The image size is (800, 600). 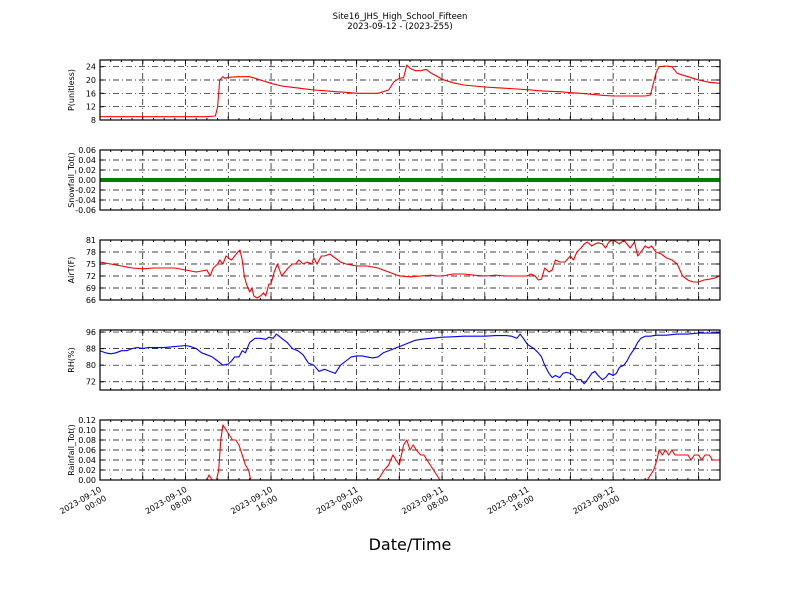 What do you see at coordinates (399, 27) in the screenshot?
I see `chart-subtitle: 2023-09-12 - (2023-255)` at bounding box center [399, 27].